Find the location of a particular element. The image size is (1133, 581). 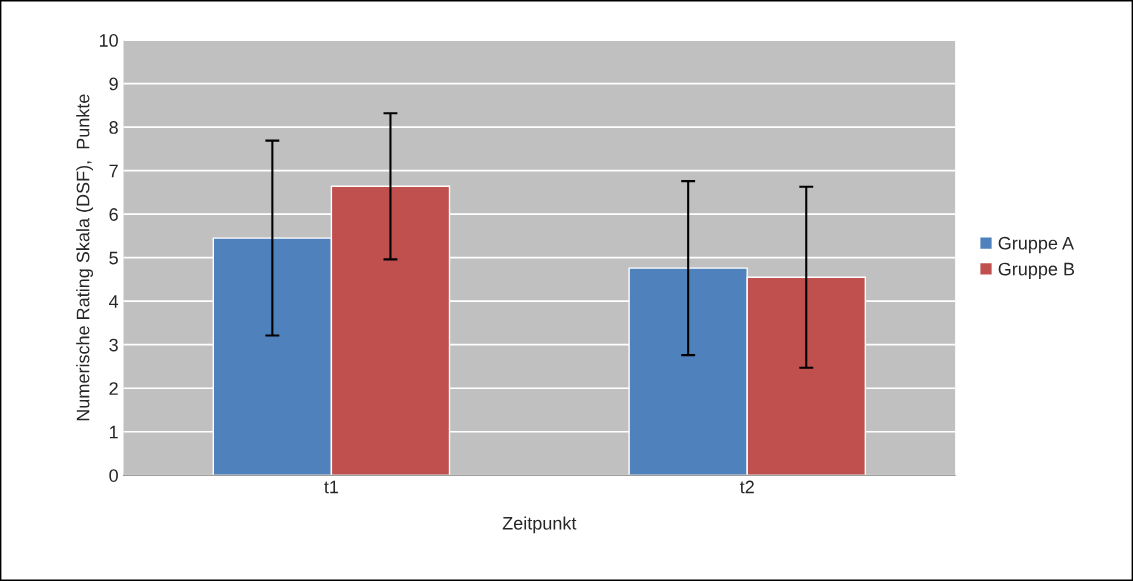

y-tick-label: 5 is located at coordinates (113, 258).